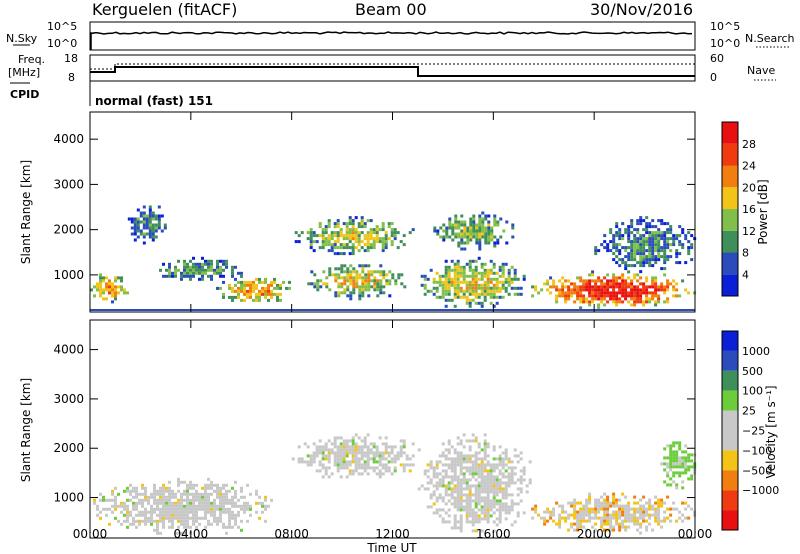  Describe the element at coordinates (391, 547) in the screenshot. I see `time-x-label: Time UT` at that location.